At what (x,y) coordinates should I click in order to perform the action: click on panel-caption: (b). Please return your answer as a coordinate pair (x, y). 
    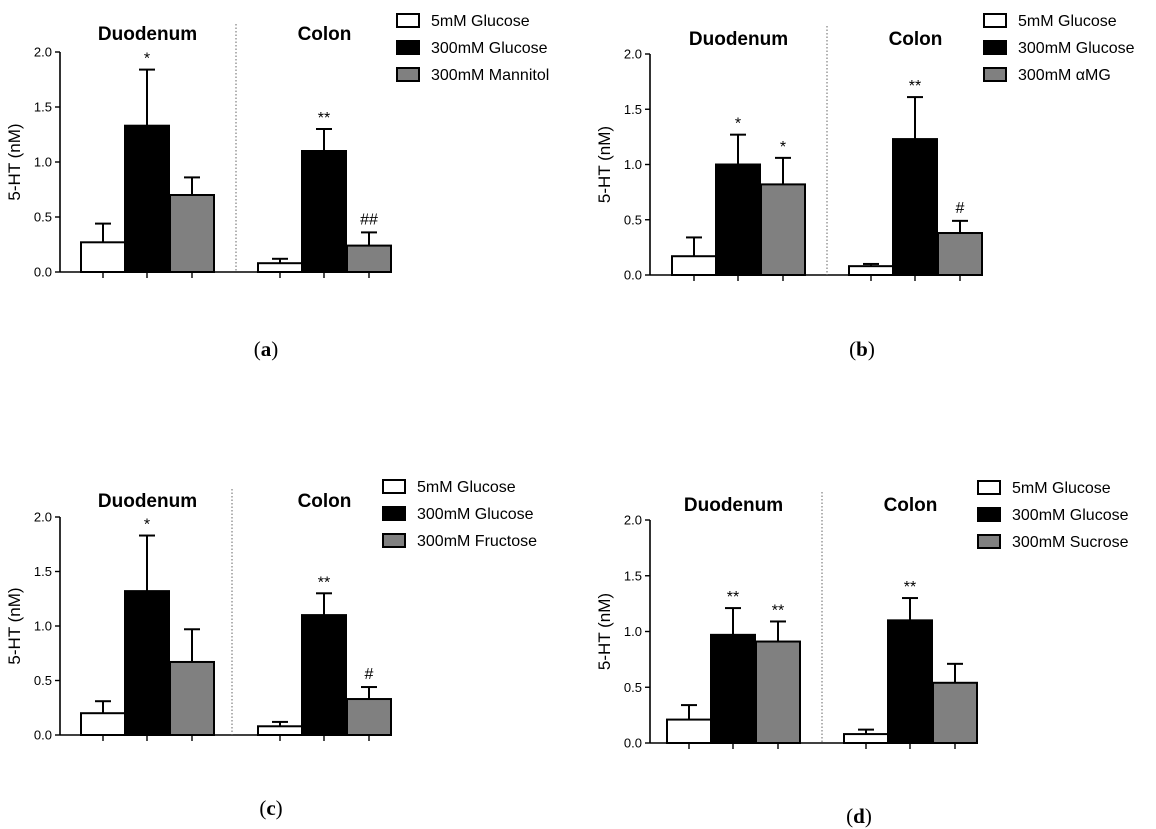
    Looking at the image, I should click on (862, 349).